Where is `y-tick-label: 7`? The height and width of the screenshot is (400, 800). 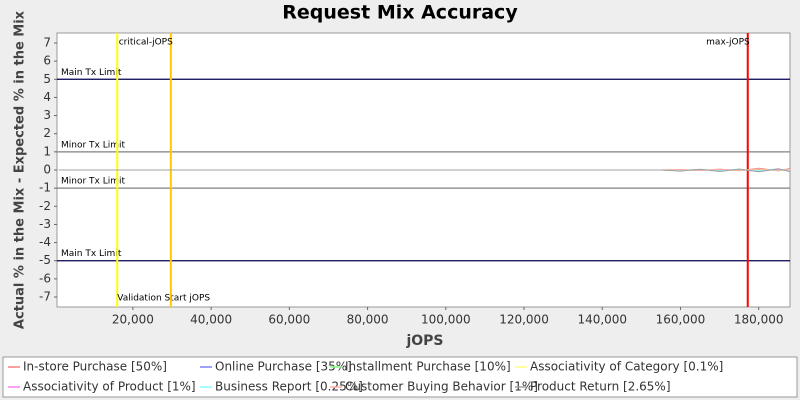 y-tick-label: 7 is located at coordinates (47, 42).